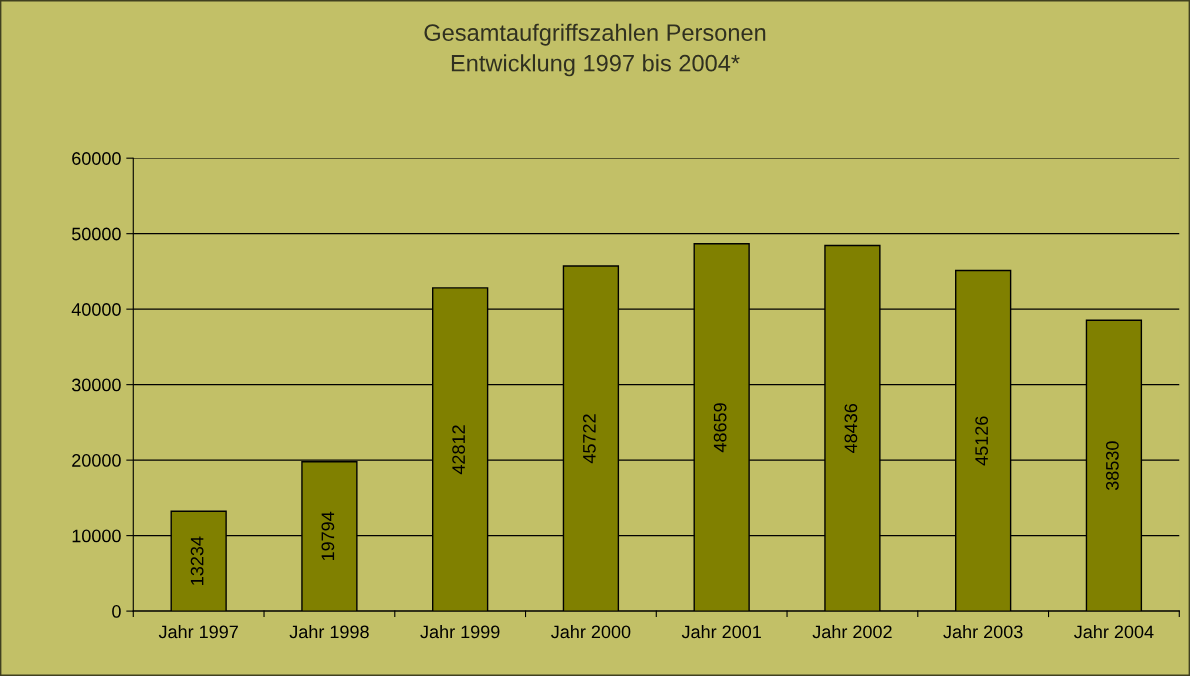 Image resolution: width=1190 pixels, height=676 pixels. I want to click on y-tick-label: 20000, so click(96, 460).